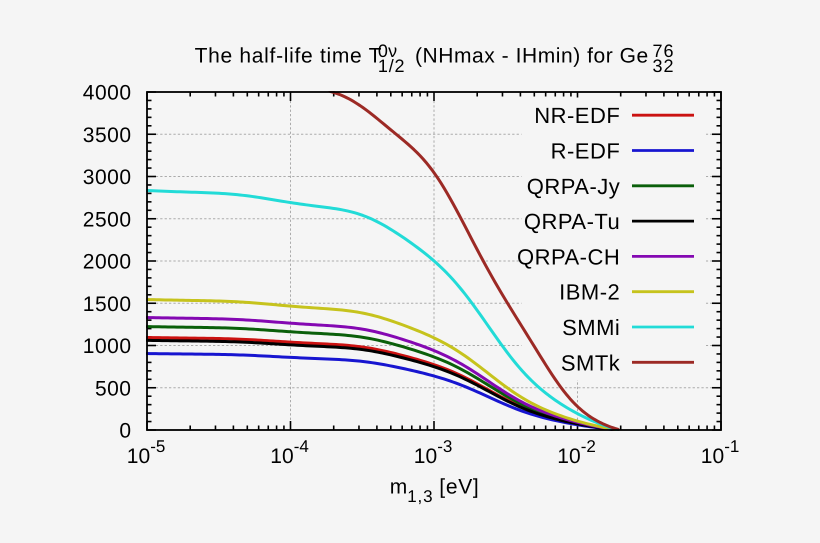 This screenshot has height=543, width=820. Describe the element at coordinates (420, 496) in the screenshot. I see `svg-text: 1,3` at that location.